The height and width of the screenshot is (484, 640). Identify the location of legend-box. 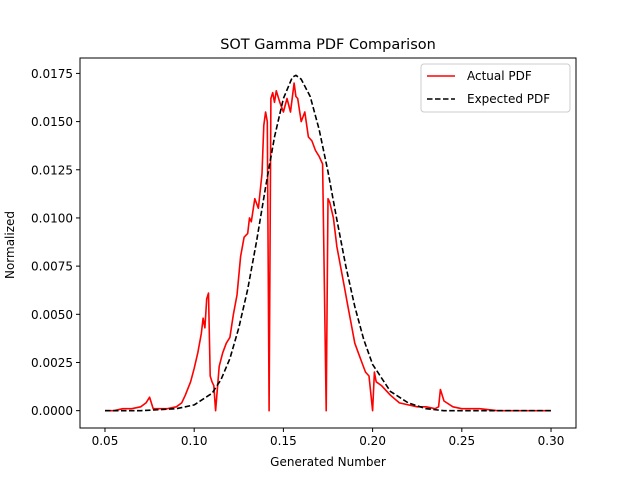
(495, 88).